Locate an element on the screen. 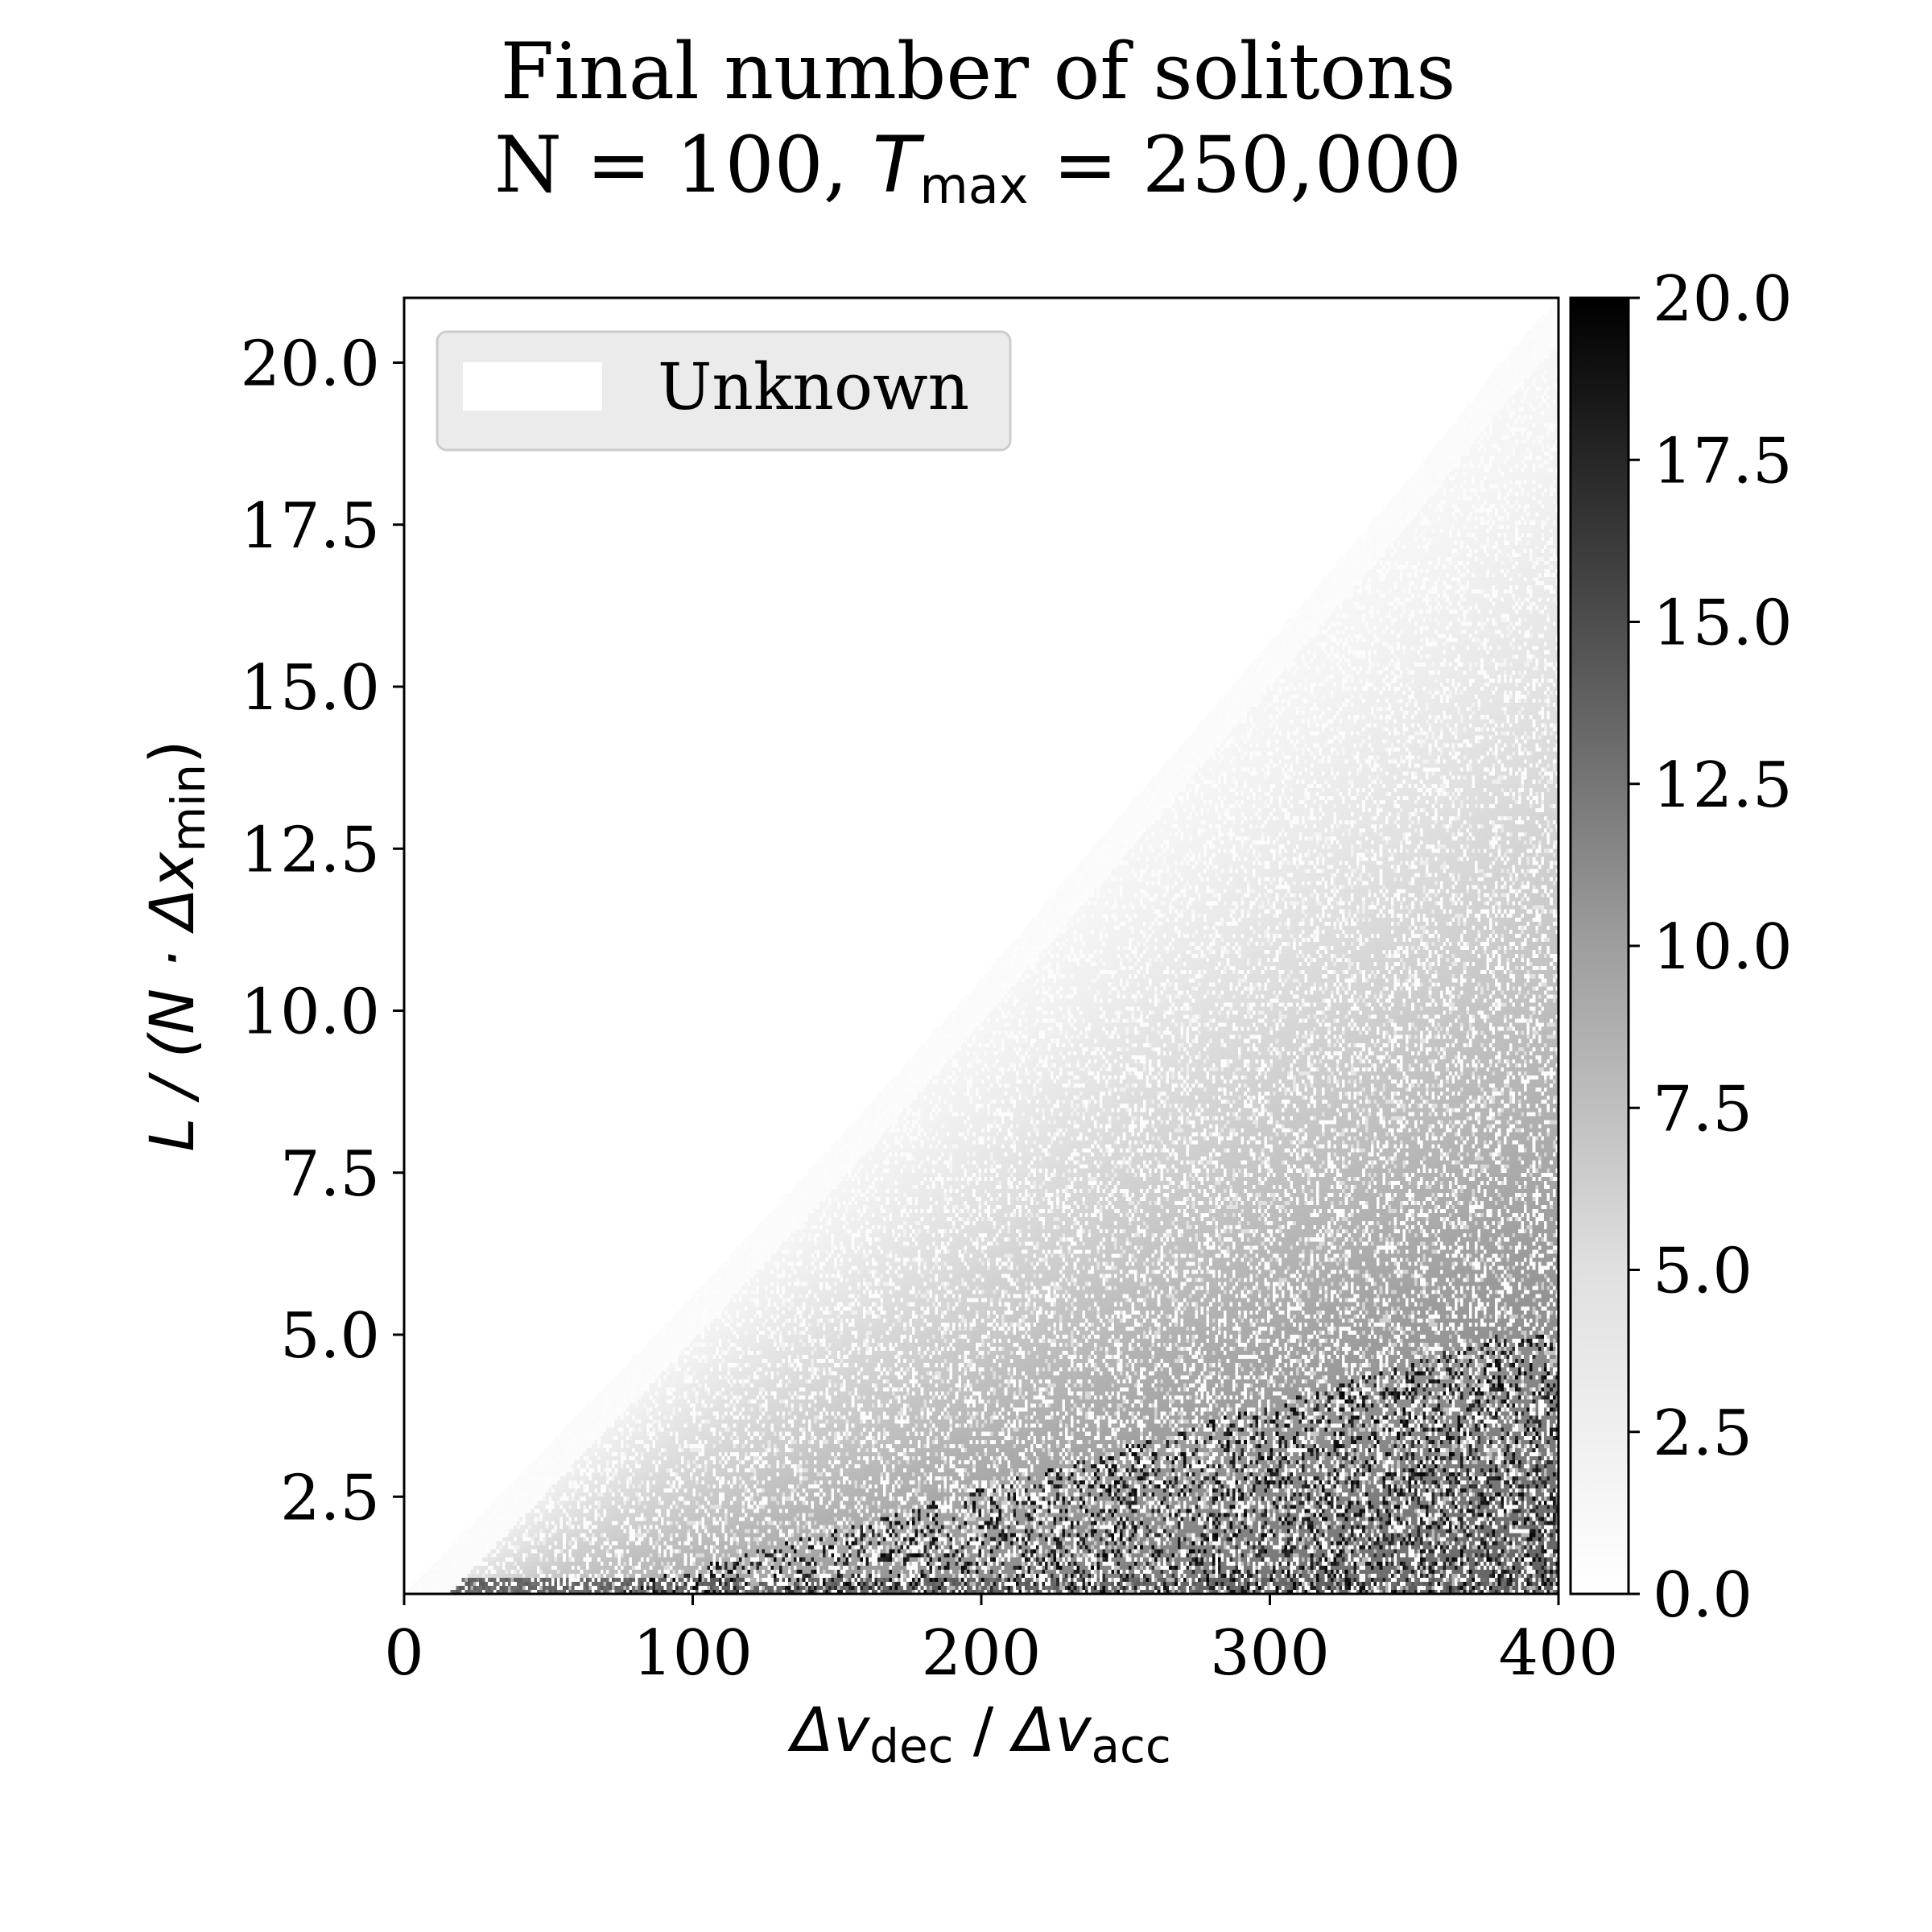  colorbar-tick-label: 10.0 is located at coordinates (1723, 947).